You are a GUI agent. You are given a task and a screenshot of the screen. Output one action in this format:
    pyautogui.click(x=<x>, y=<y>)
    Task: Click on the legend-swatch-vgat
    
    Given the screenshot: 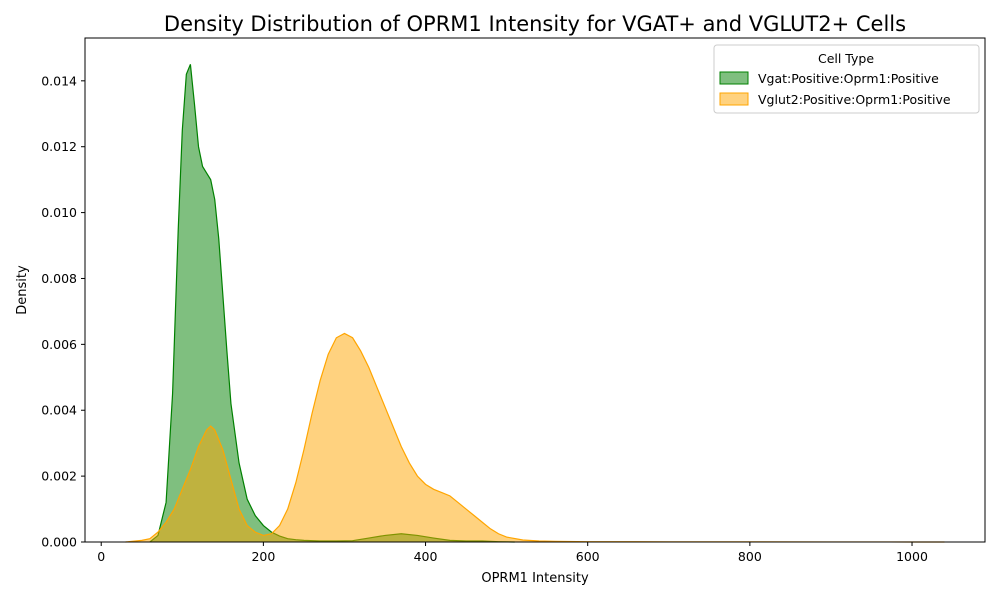 What is the action you would take?
    pyautogui.click(x=734, y=78)
    